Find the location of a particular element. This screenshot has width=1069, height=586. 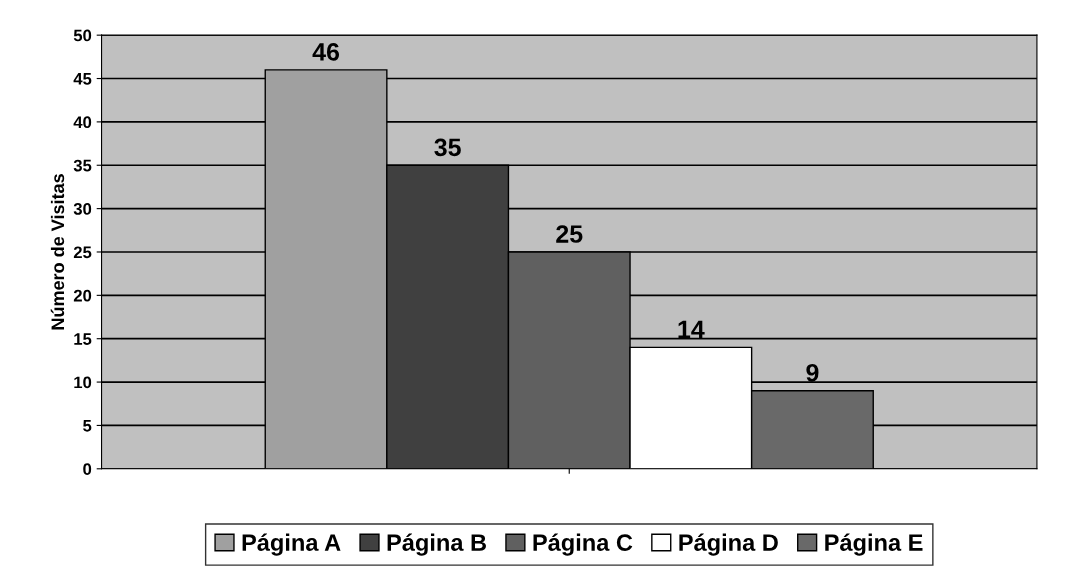

y-tick-label: 10 is located at coordinates (83, 382).